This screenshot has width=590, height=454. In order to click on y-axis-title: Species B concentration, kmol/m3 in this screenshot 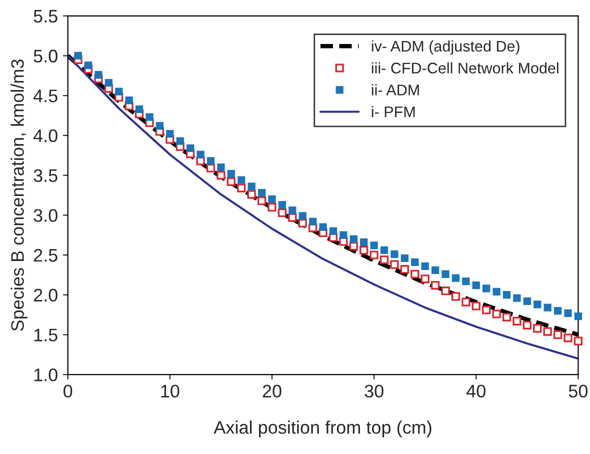, I will do `click(19, 195)`.